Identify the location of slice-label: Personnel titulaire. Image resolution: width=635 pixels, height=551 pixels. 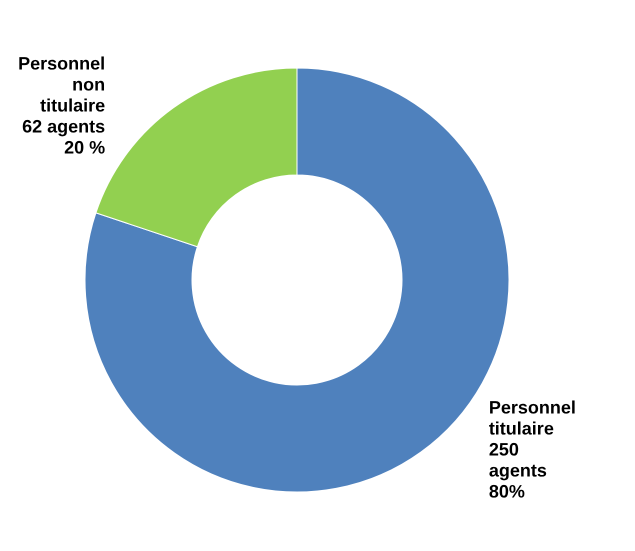
(532, 418).